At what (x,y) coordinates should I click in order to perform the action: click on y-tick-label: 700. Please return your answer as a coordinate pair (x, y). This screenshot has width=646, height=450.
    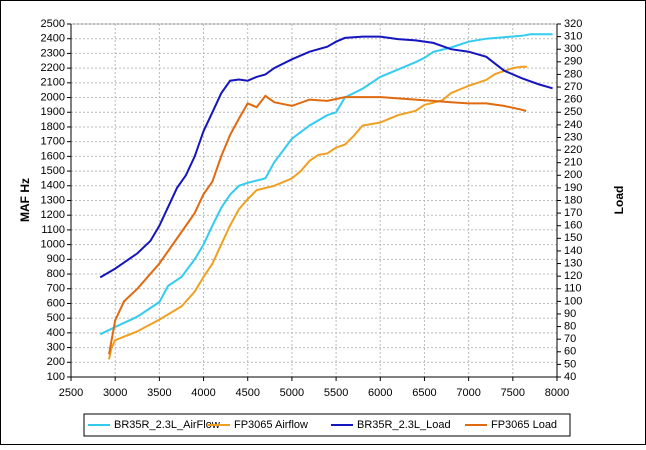
    Looking at the image, I should click on (56, 289).